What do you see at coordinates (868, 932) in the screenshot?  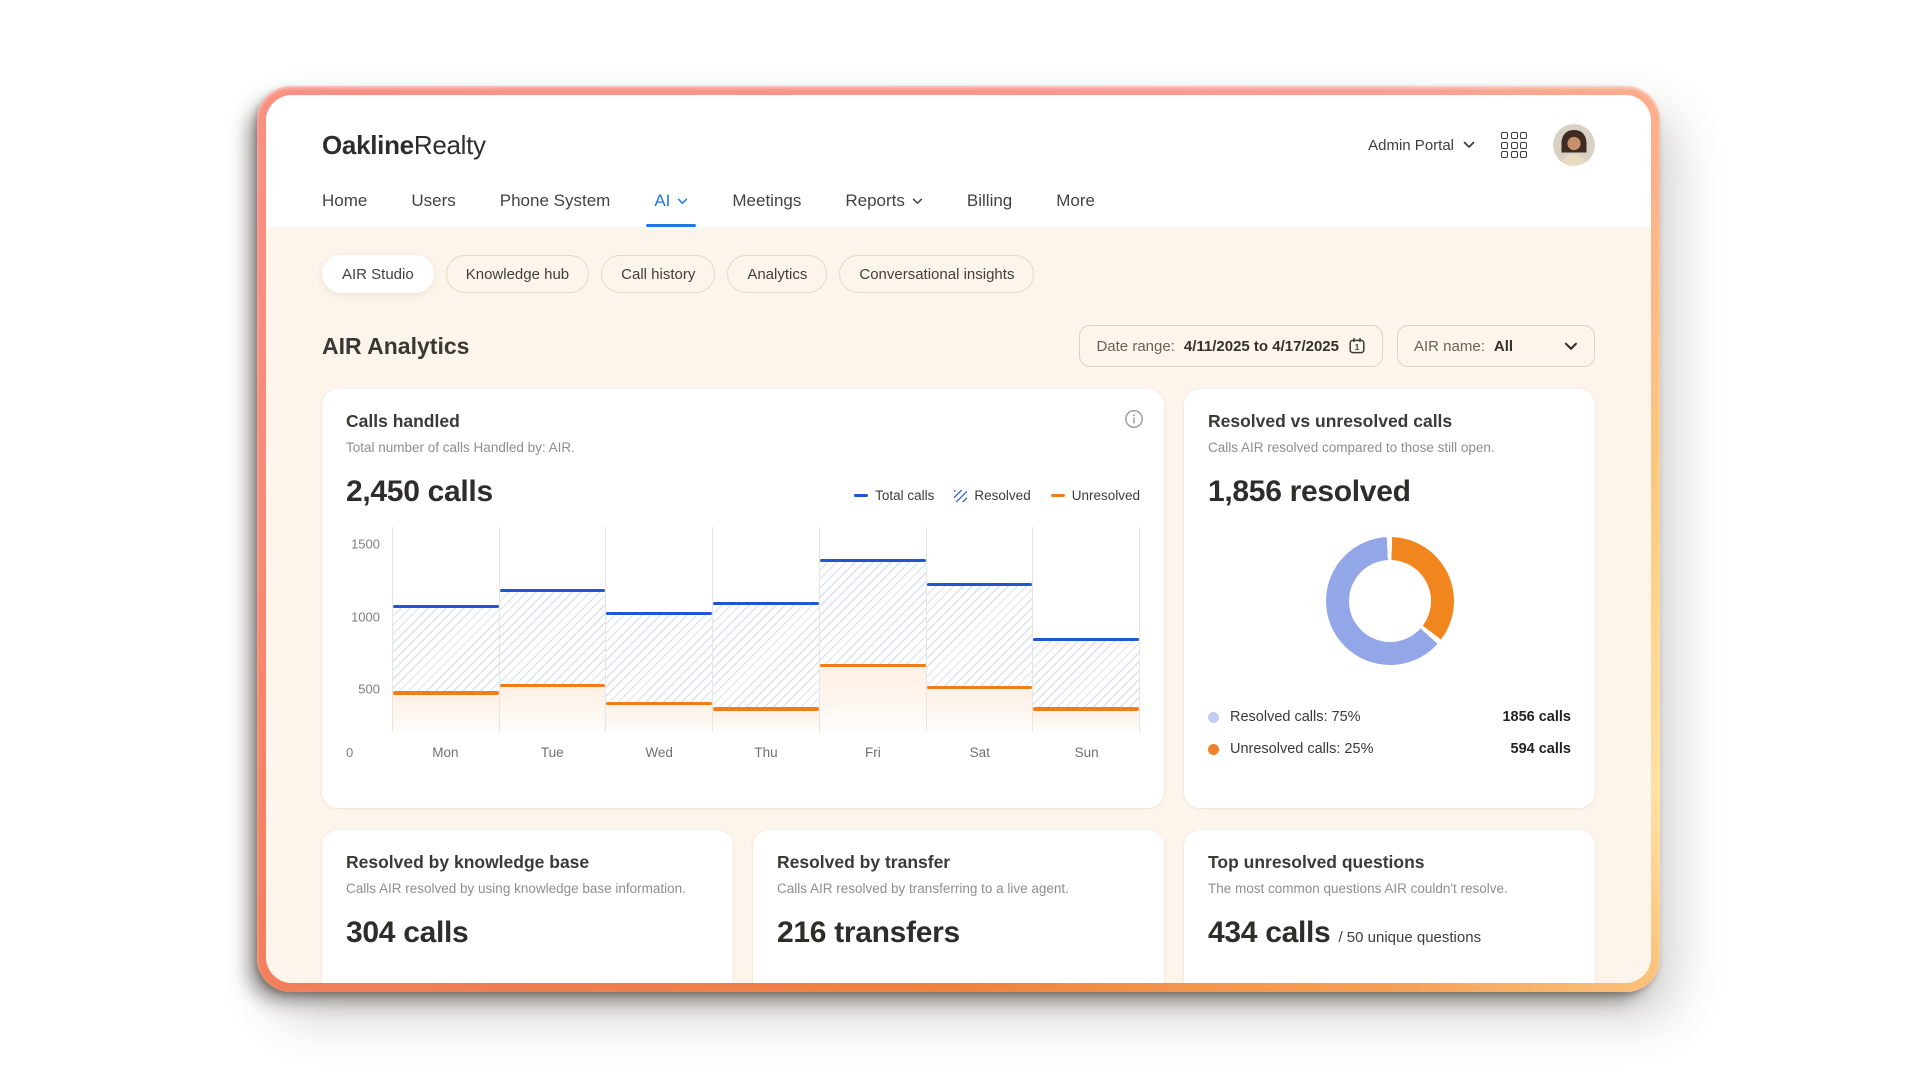 I see `transfer-stat: 216 transfers` at bounding box center [868, 932].